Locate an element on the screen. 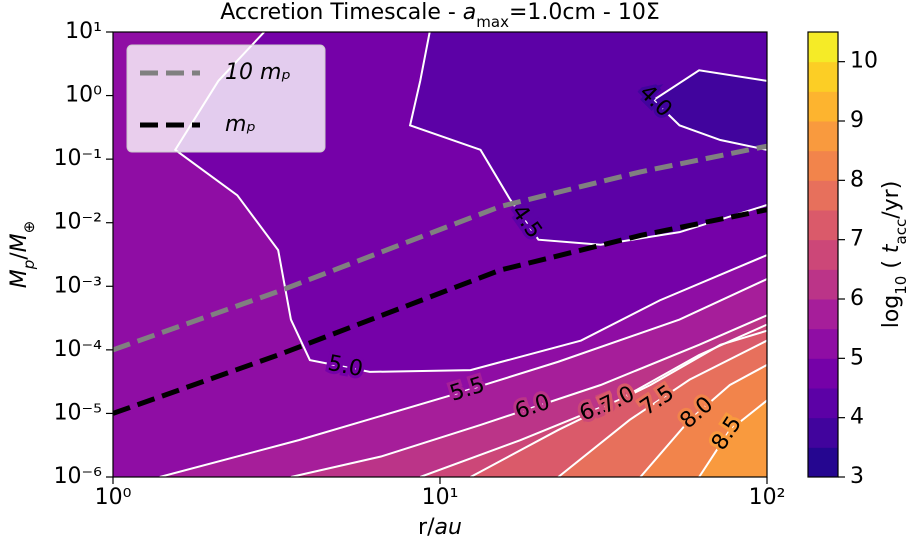 This screenshot has width=909, height=545. y-tick-label: 10⁰ is located at coordinates (83, 95).